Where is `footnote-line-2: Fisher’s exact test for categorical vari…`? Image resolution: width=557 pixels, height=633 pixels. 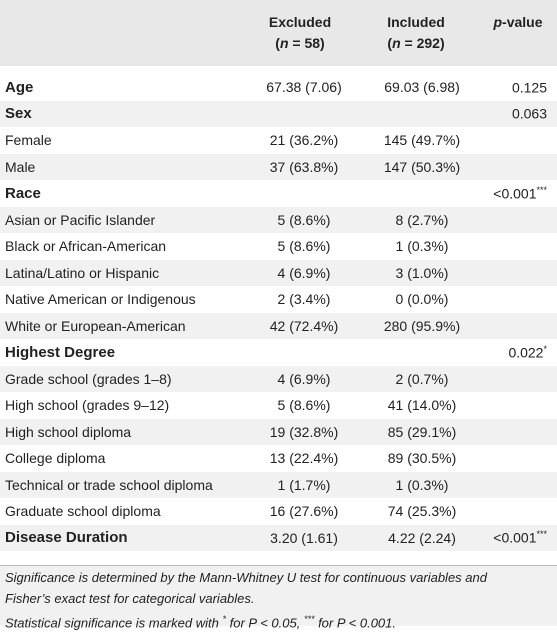
footnote-line-2: Fisher’s exact test for categorical vari… is located at coordinates (130, 598).